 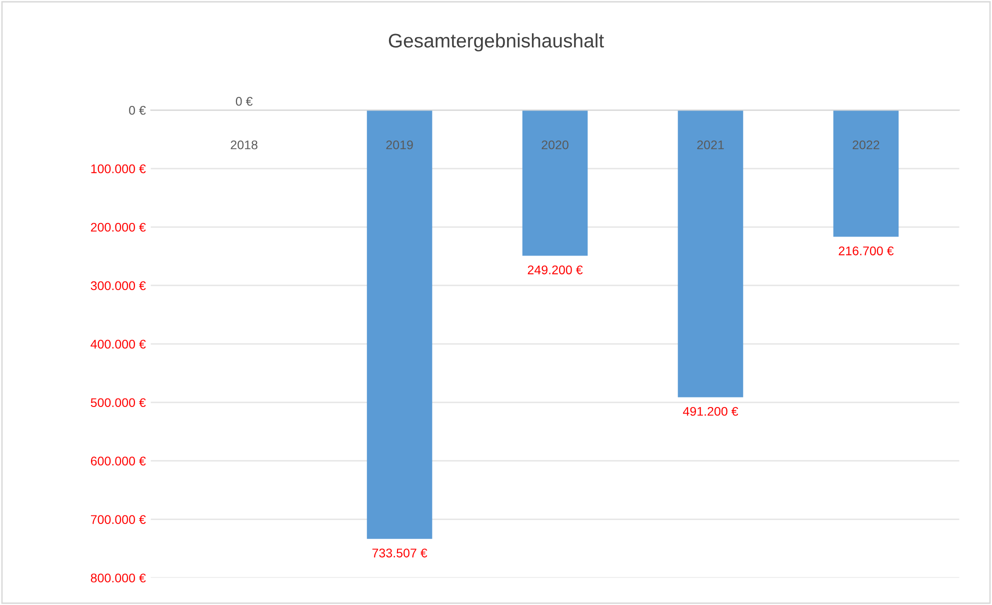 I want to click on y-tick-label: 400.000 €, so click(x=118, y=344).